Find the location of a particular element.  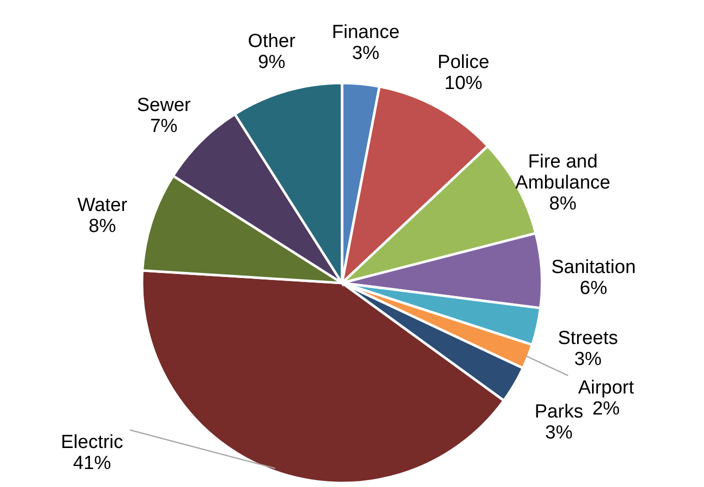

slice-label: Fire and Ambulance is located at coordinates (562, 173).